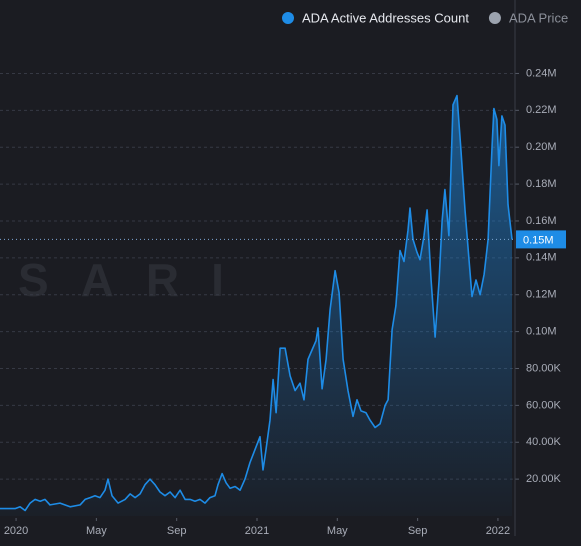 Image resolution: width=581 pixels, height=546 pixels. What do you see at coordinates (16, 531) in the screenshot?
I see `x-tick-label: 2020` at bounding box center [16, 531].